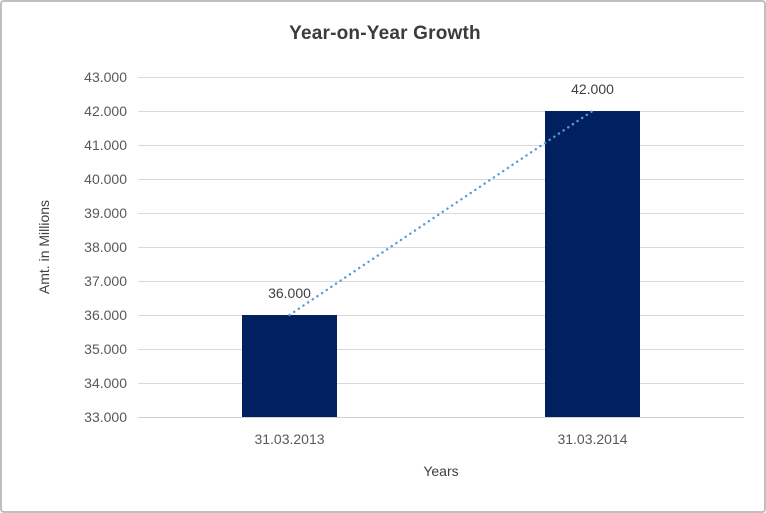  Describe the element at coordinates (592, 89) in the screenshot. I see `bar-data-label: 42.000` at that location.